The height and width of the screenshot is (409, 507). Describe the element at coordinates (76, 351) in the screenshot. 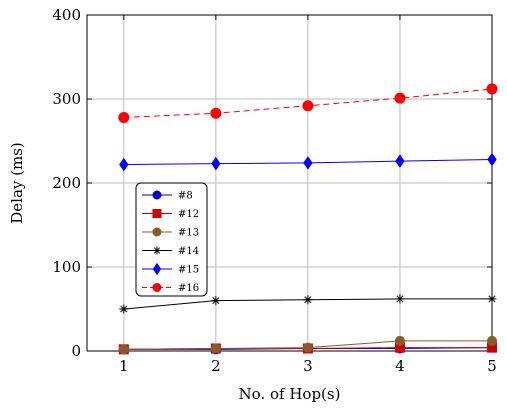

I see `y-tick-label: 0` at that location.